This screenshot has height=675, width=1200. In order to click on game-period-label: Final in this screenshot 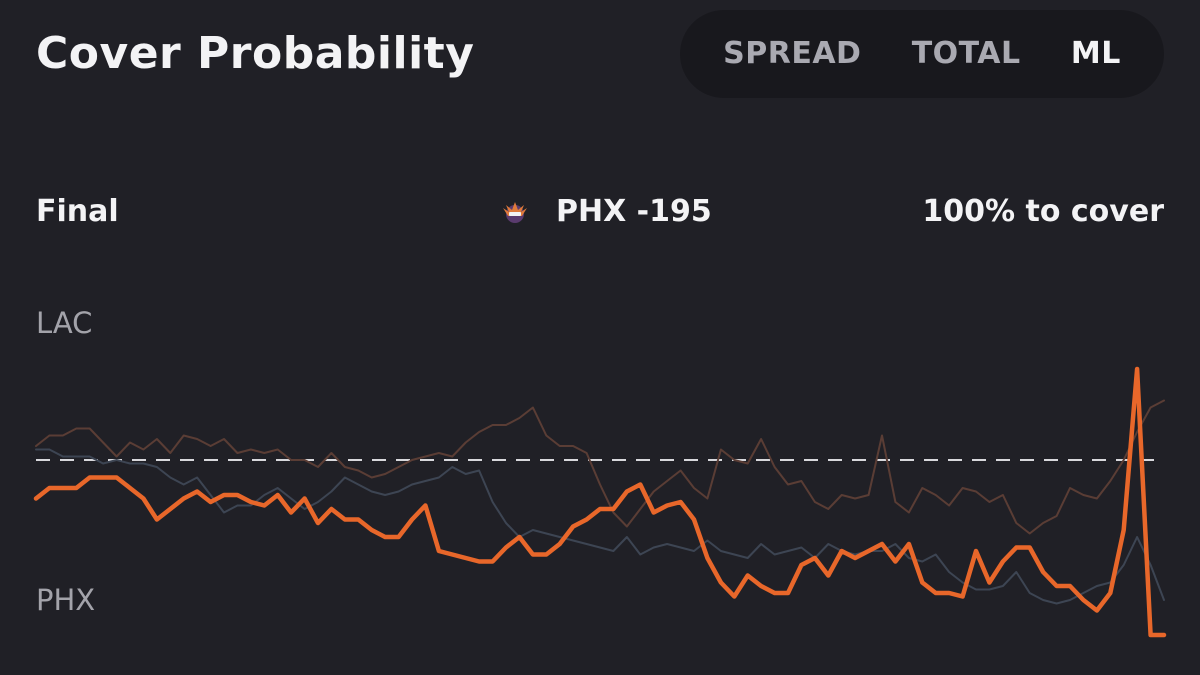, I will do `click(77, 211)`.